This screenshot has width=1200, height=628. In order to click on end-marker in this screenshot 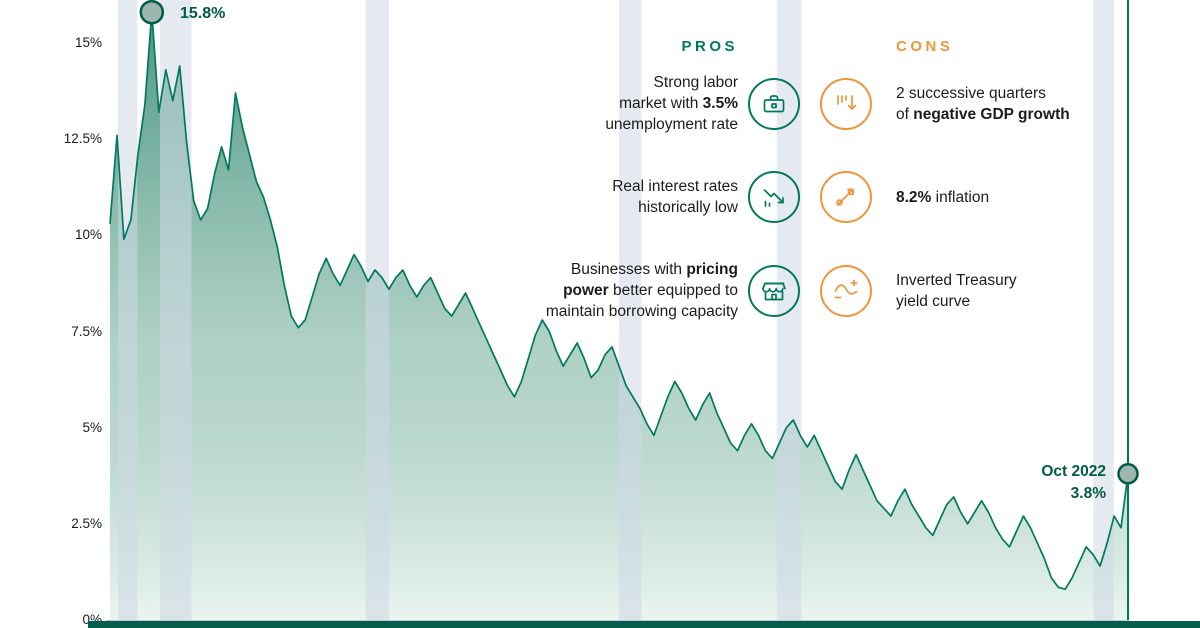, I will do `click(1128, 474)`.